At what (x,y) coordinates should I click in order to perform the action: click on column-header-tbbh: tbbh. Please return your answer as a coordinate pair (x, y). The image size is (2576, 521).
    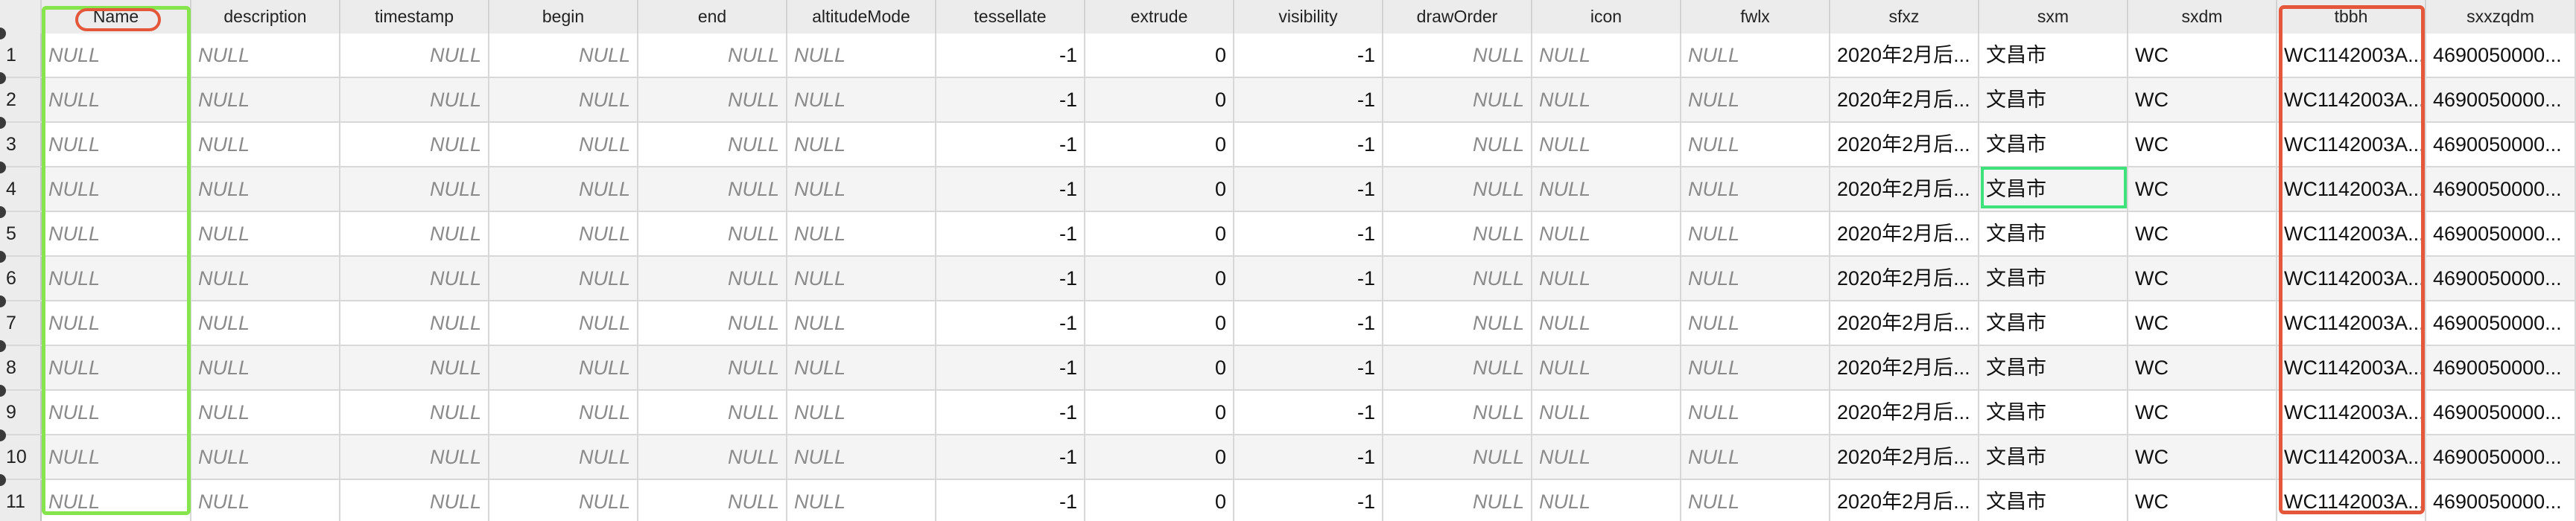
    Looking at the image, I should click on (2351, 16).